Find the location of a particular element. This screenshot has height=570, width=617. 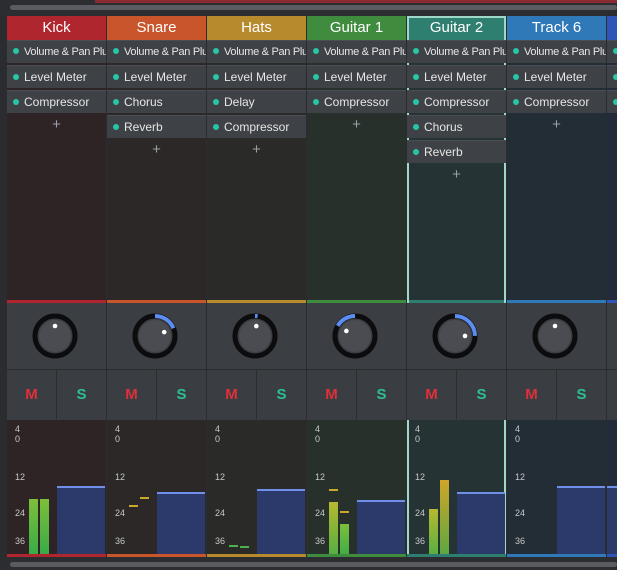

top-scrollbar is located at coordinates (313, 7).